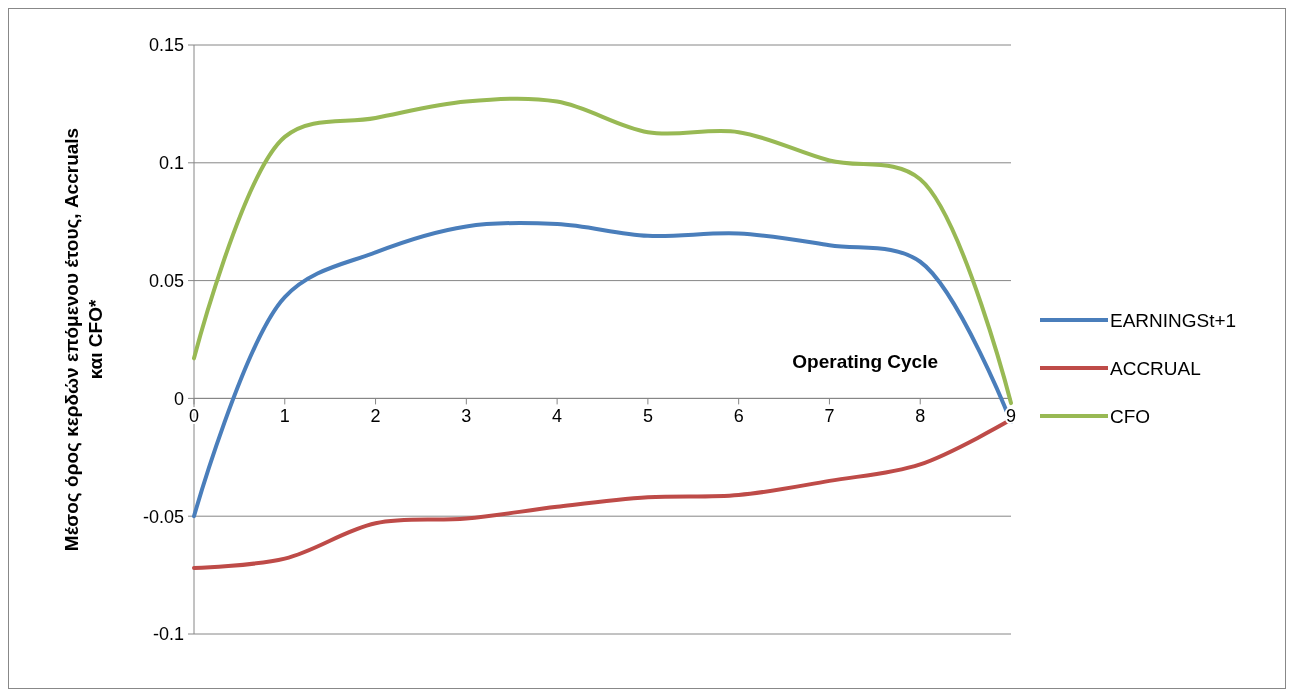  Describe the element at coordinates (865, 362) in the screenshot. I see `x-axis-title: Operating Cycle` at that location.